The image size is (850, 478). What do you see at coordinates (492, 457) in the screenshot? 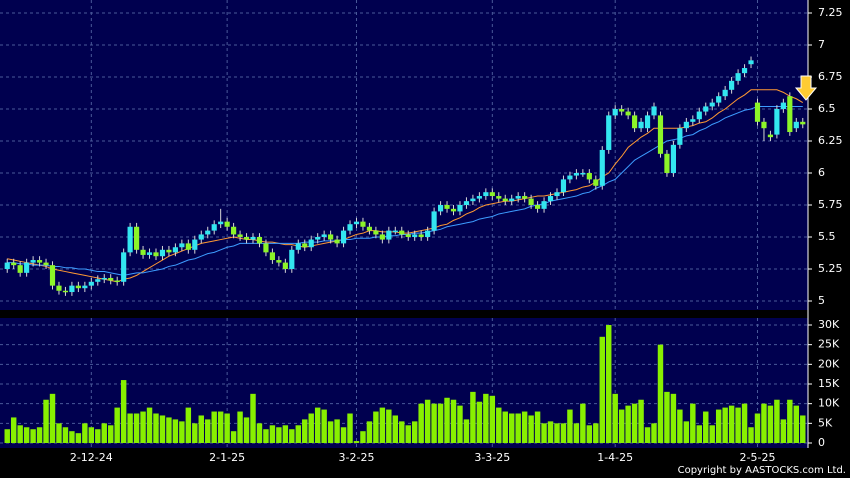
I see `x-tick-label: 3-3-25` at bounding box center [492, 457].